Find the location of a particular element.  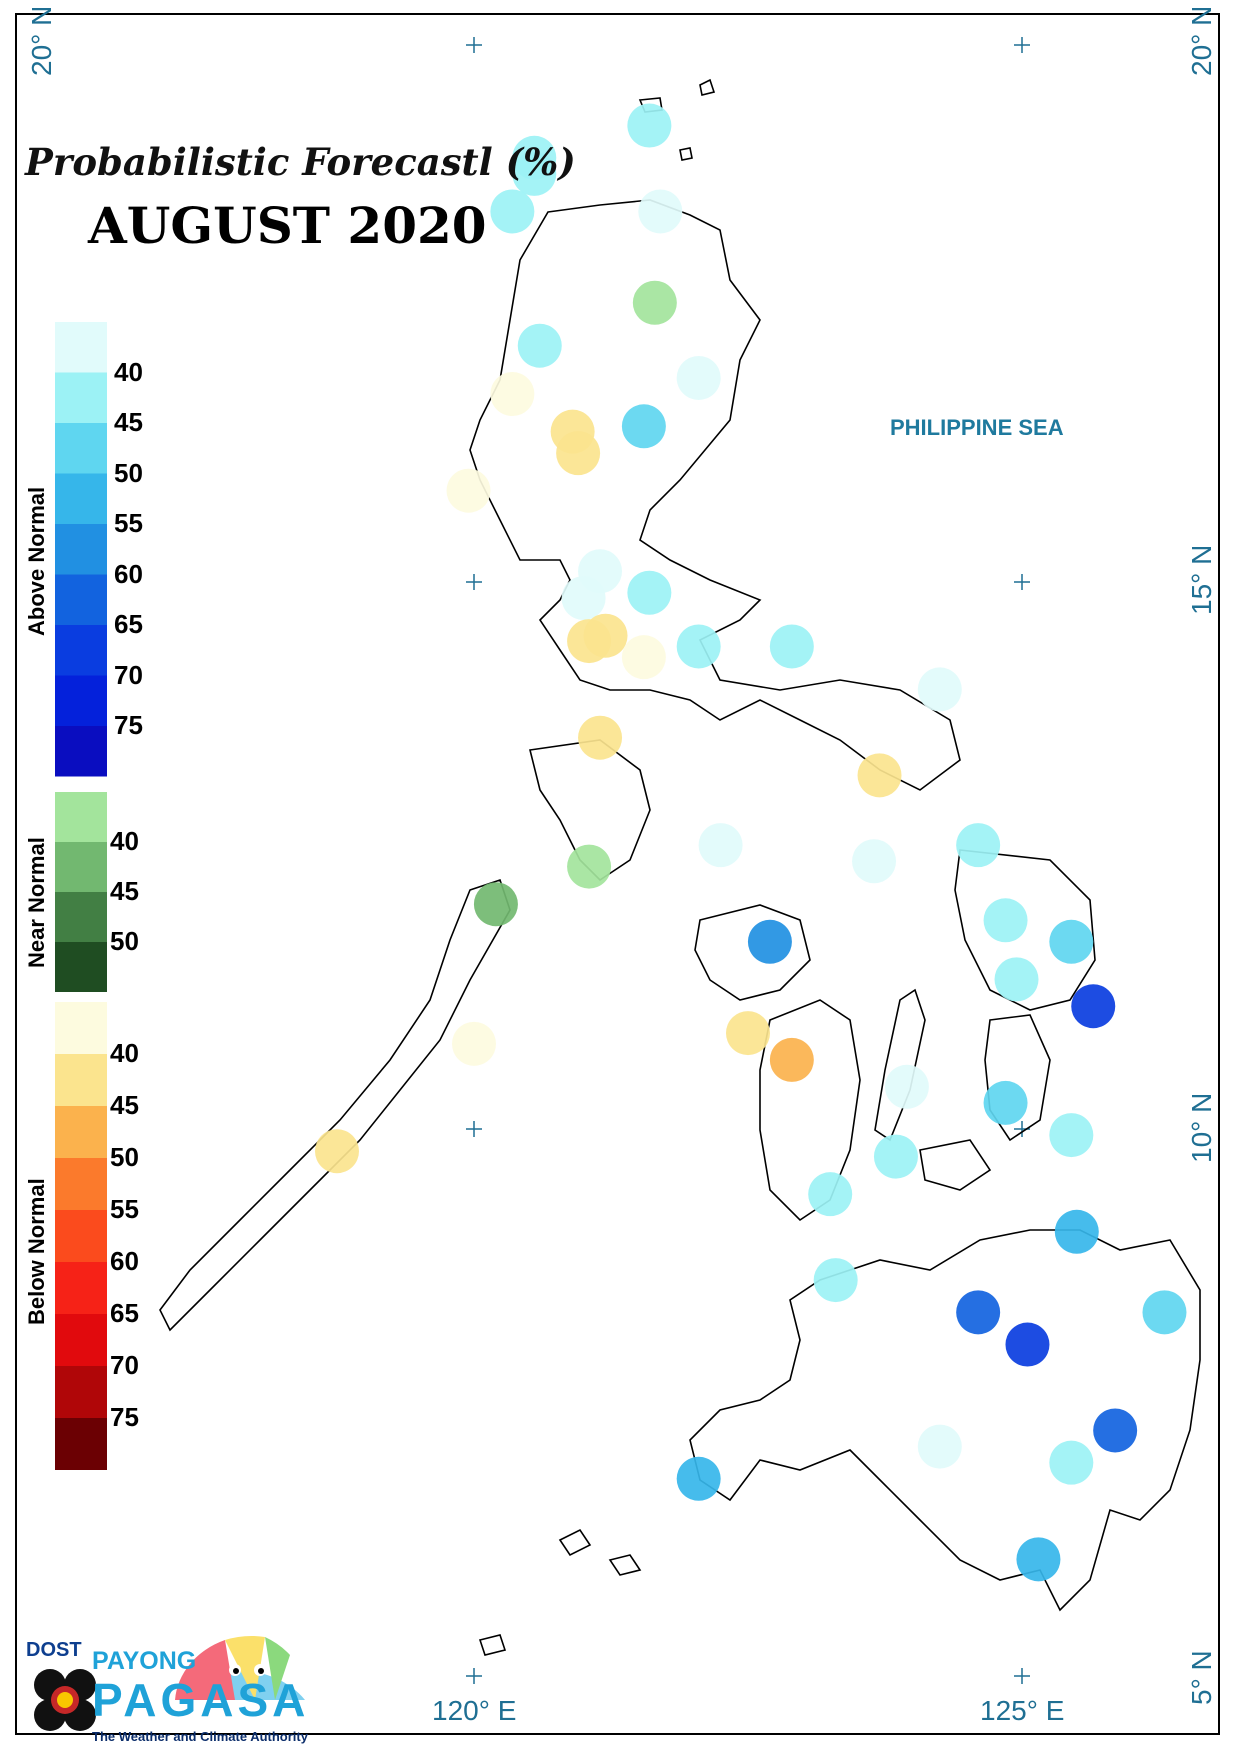

legend-tick-below: 40 is located at coordinates (124, 1053).